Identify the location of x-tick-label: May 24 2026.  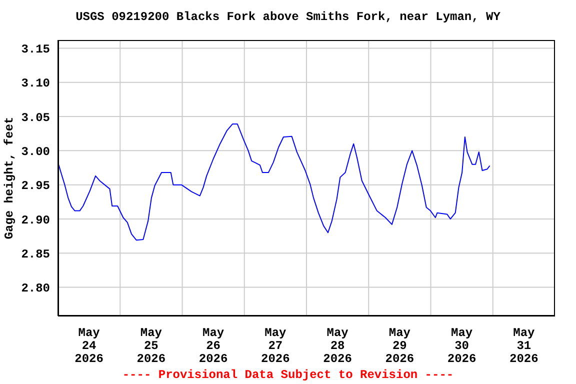
(89, 346).